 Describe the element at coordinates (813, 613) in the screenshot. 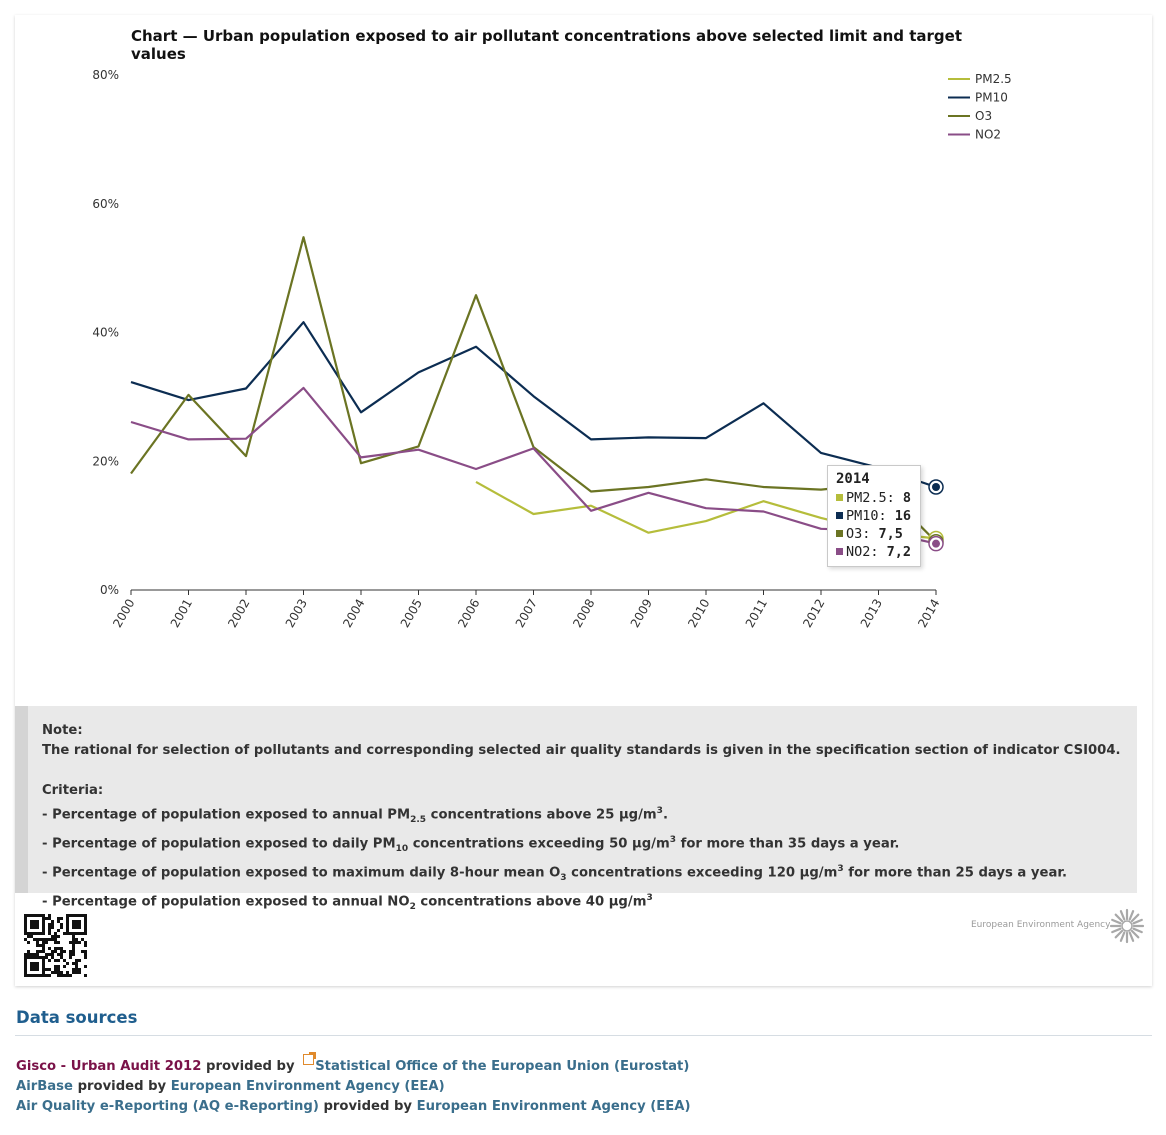

I see `x-tick-label: 2012` at that location.